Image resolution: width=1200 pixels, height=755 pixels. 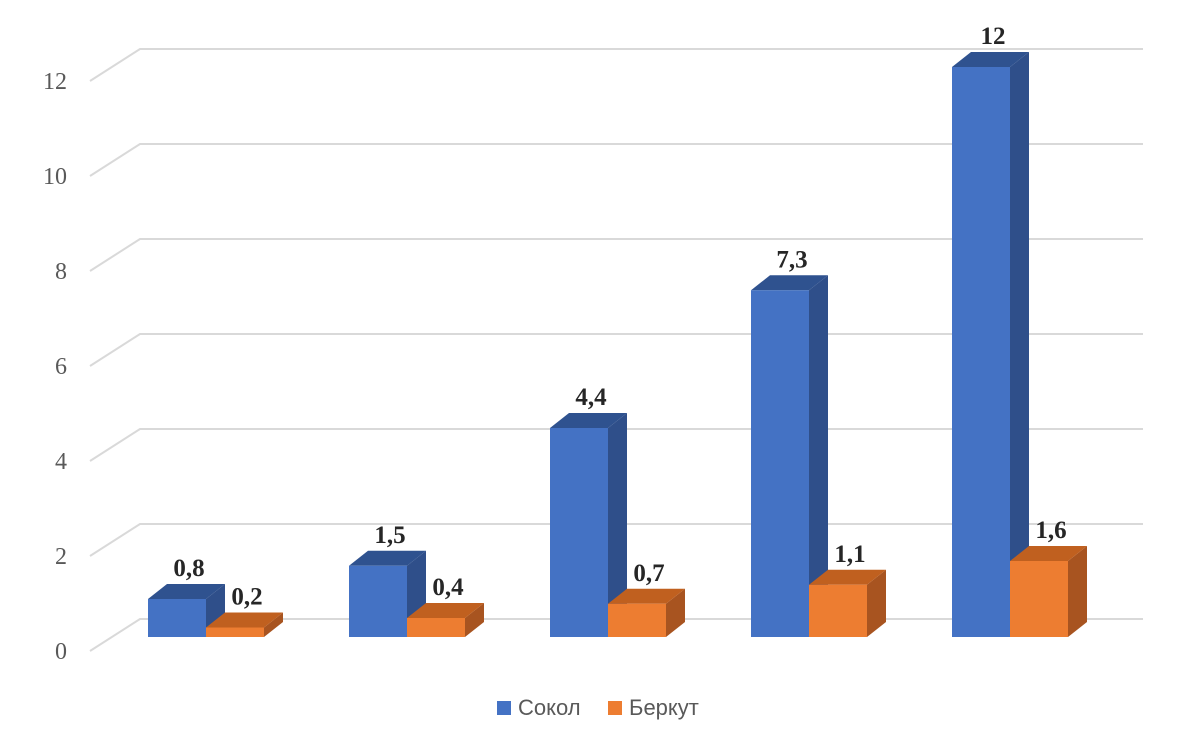 I want to click on data-label: 12, so click(x=993, y=36).